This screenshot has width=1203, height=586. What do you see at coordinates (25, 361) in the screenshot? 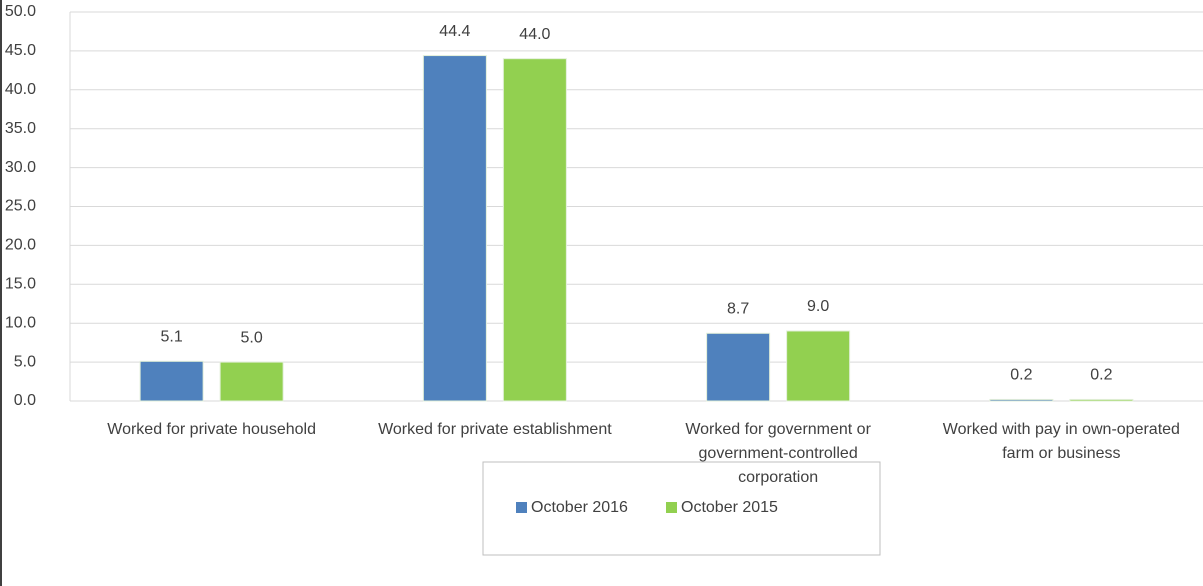
I see `y-tick-label: 5.0` at bounding box center [25, 361].